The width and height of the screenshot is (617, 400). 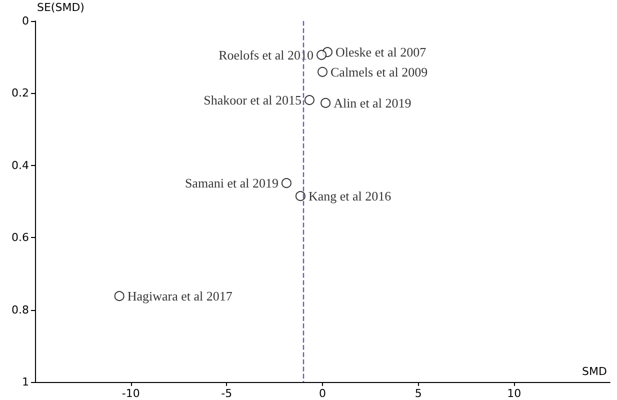 I want to click on x-tick-label: -5, so click(x=226, y=393).